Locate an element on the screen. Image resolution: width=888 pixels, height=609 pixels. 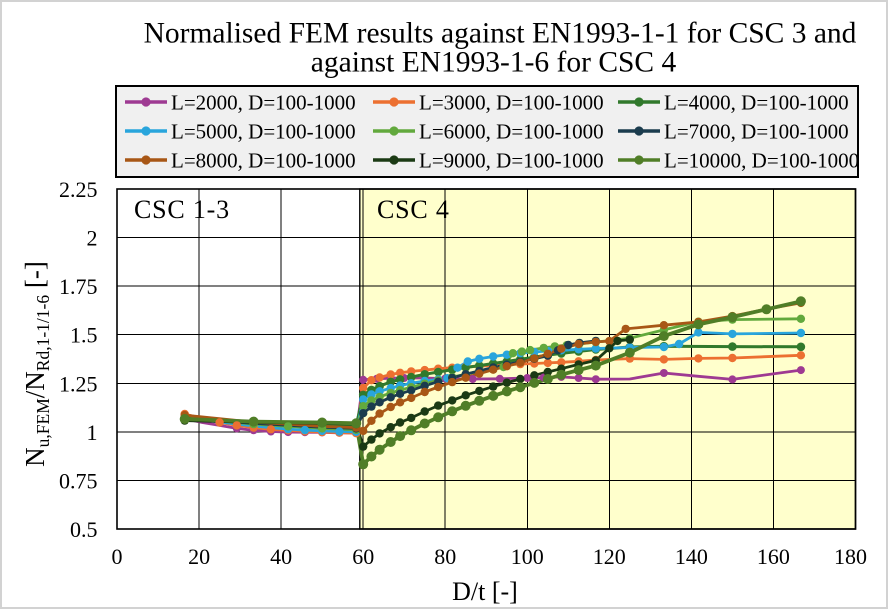
svg-text: 180 is located at coordinates (850, 556).